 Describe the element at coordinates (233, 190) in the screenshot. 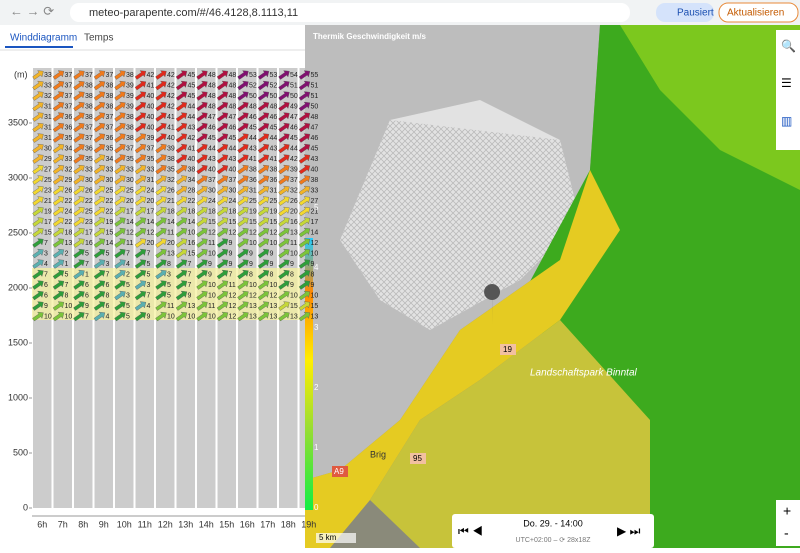

I see `wind-speed: 30` at that location.